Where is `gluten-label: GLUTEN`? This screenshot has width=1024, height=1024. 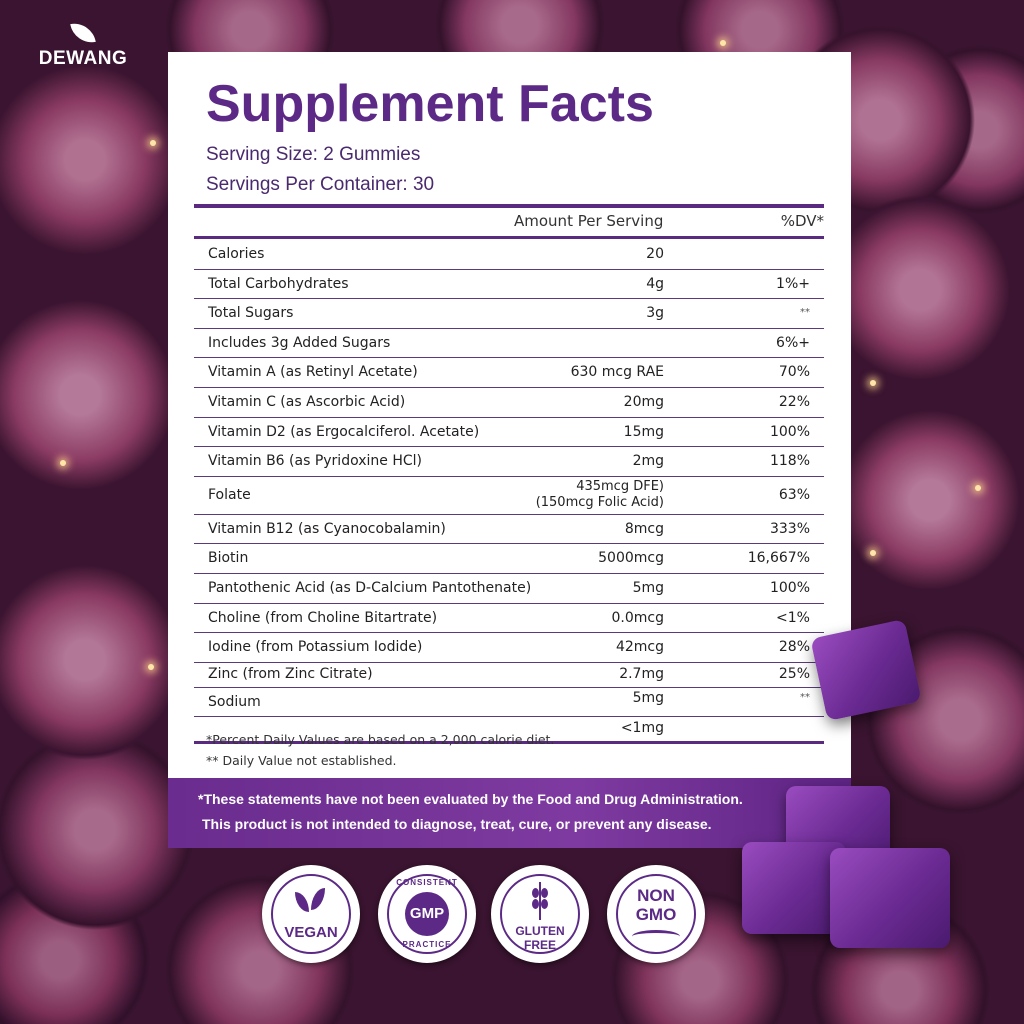
gluten-label: GLUTEN is located at coordinates (540, 931).